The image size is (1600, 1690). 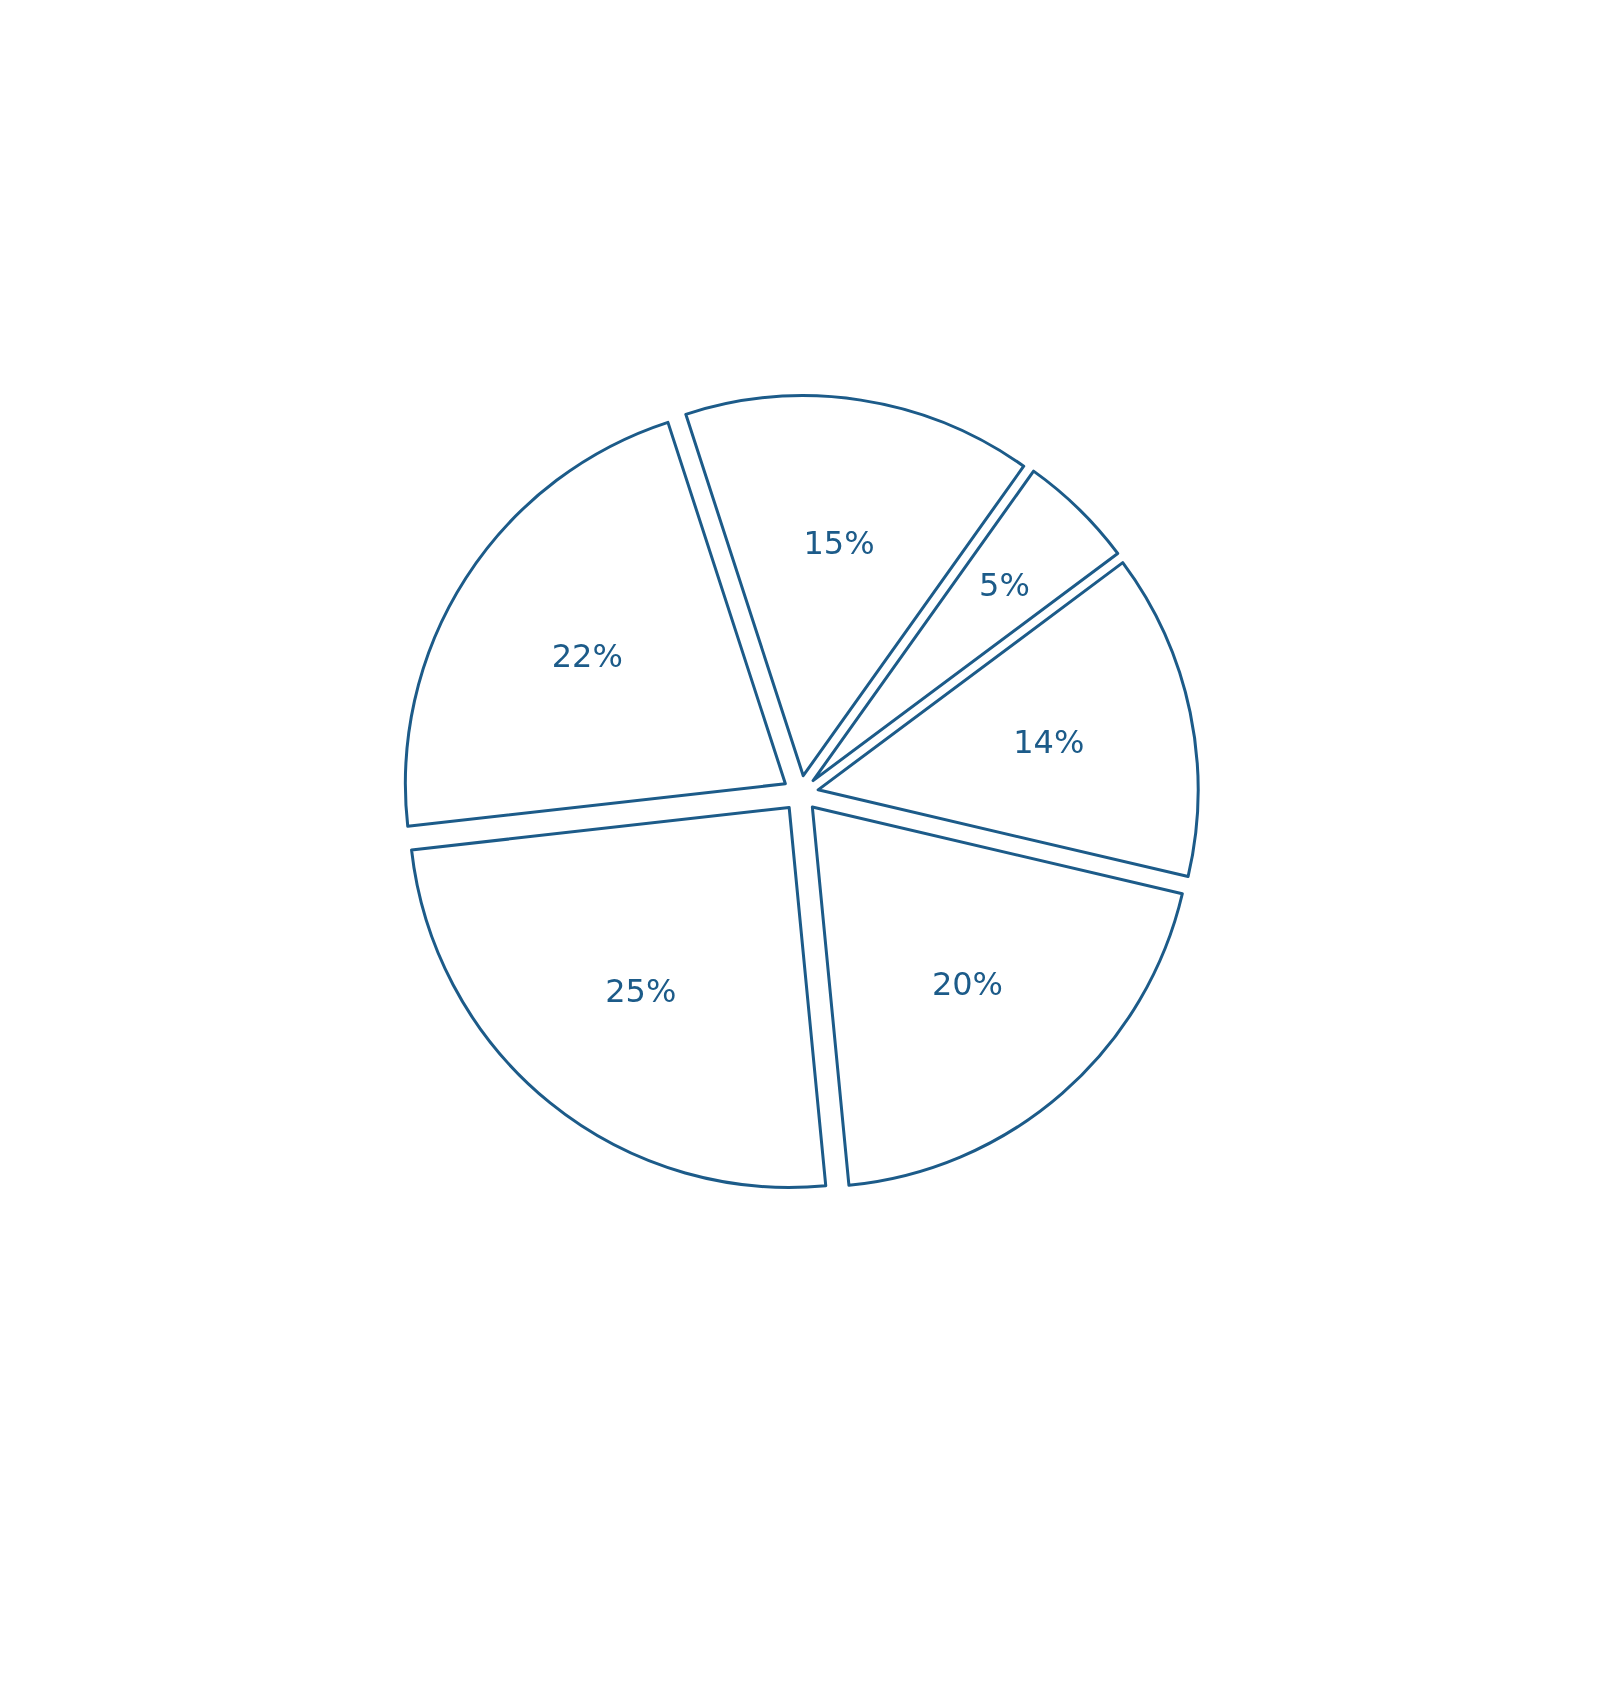 What do you see at coordinates (1004, 585) in the screenshot?
I see `data-label: 5%` at bounding box center [1004, 585].